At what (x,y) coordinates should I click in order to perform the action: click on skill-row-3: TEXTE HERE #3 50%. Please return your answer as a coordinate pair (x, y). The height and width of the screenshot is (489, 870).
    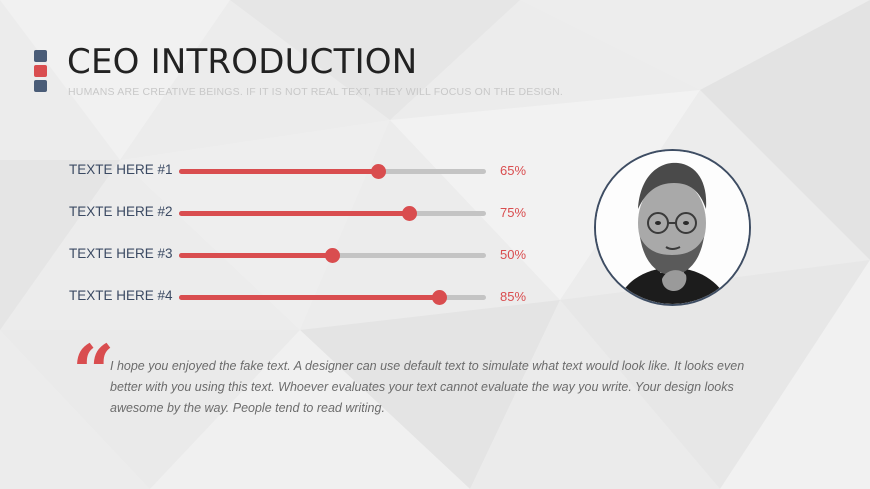
    Looking at the image, I should click on (300, 254).